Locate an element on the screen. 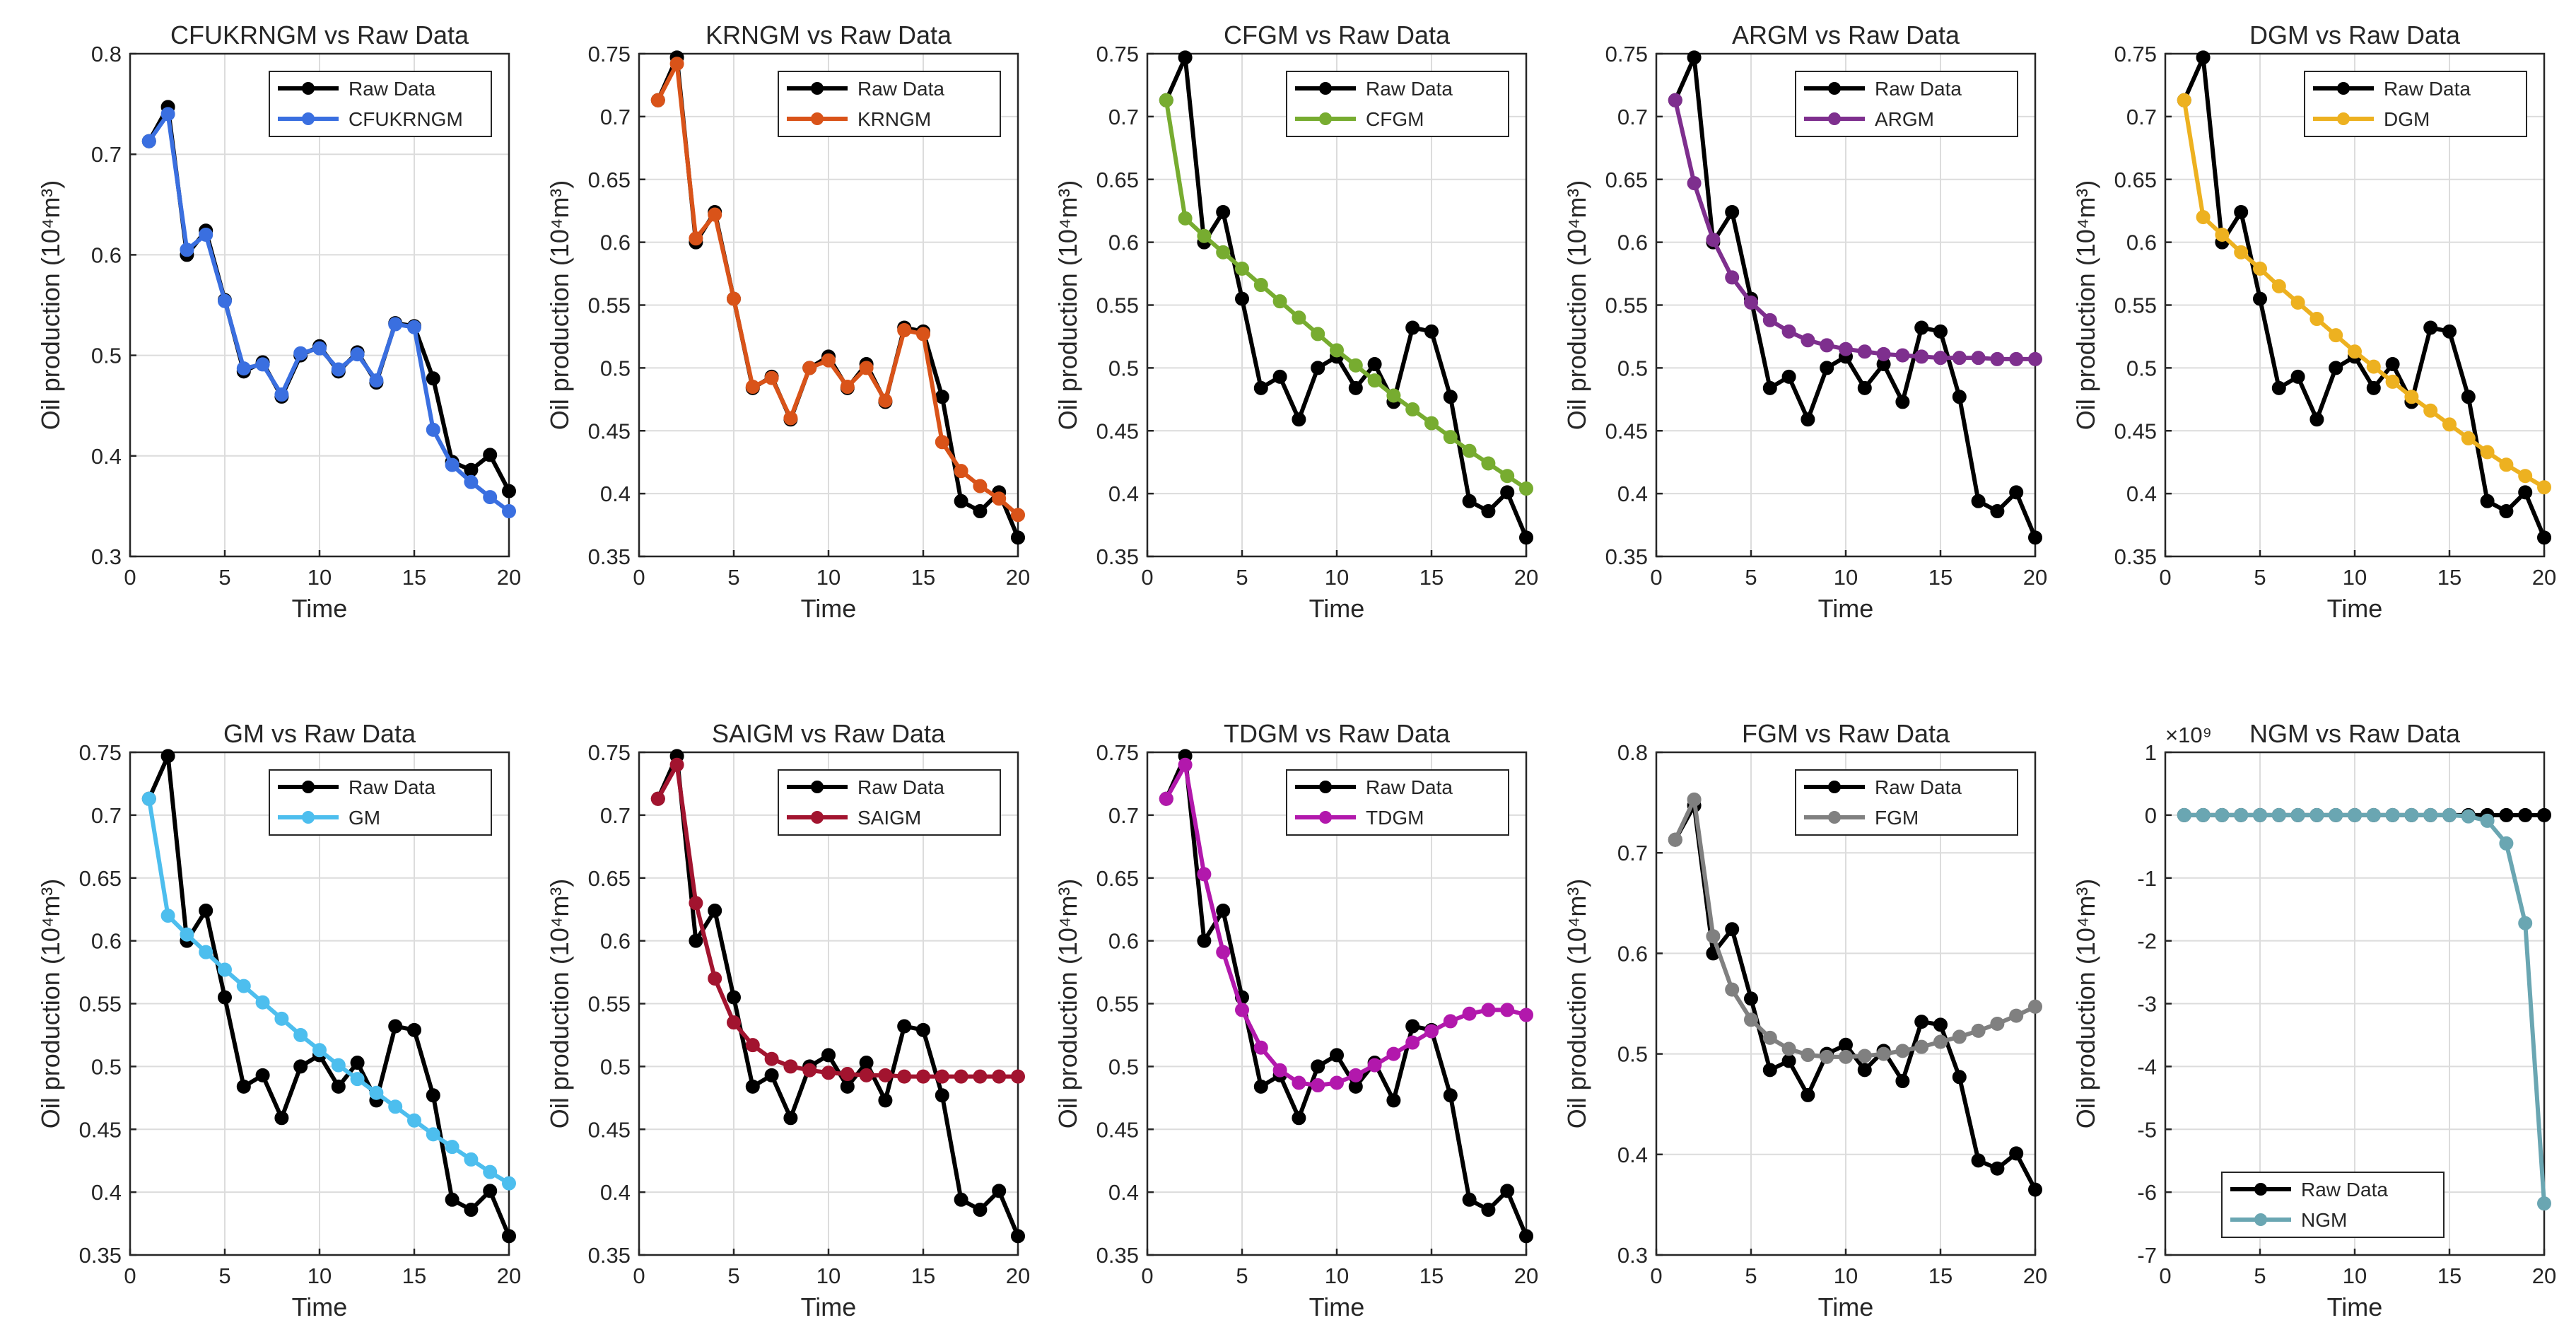 The image size is (2576, 1337). x-tick-label: 20 is located at coordinates (509, 577).